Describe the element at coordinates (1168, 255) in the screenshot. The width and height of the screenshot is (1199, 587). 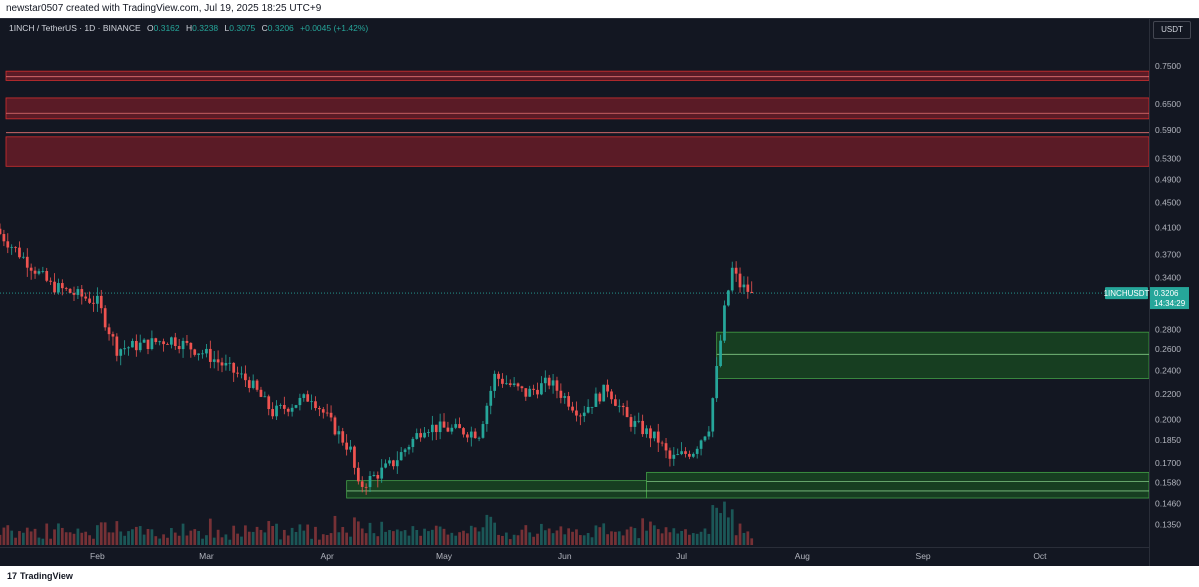
I see `price-tick-label: 0.3700` at that location.